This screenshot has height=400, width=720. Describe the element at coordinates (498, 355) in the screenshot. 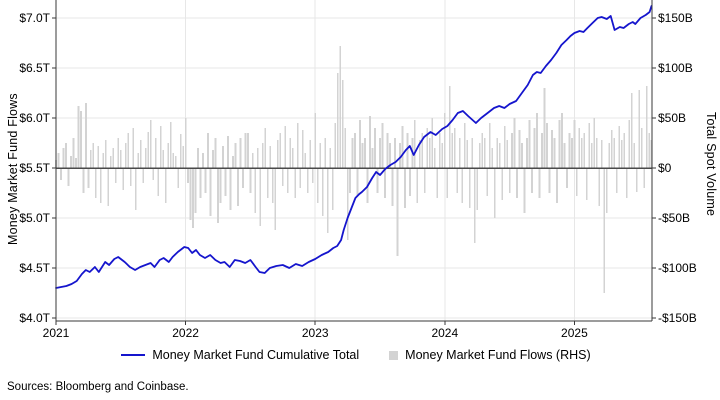

I see `legend-label-fund-flows: Money Market Fund Flows (RHS)` at that location.